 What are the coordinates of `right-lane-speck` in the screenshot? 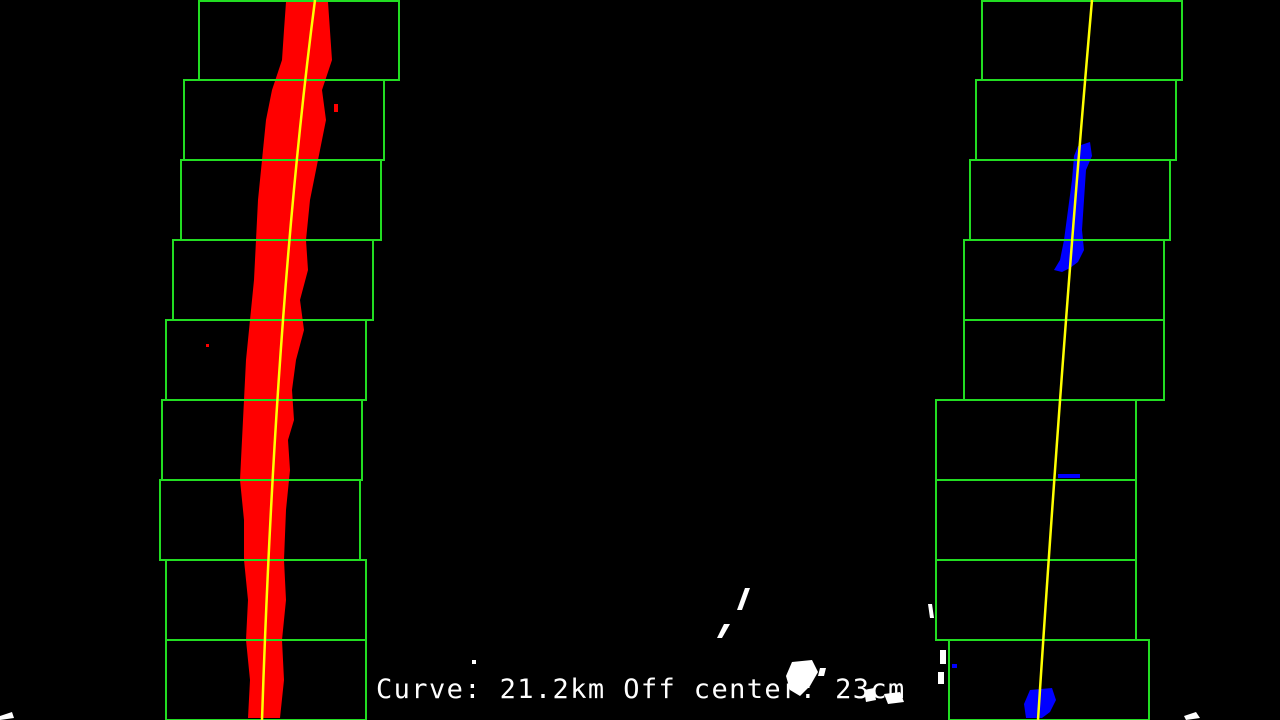 It's located at (954, 666).